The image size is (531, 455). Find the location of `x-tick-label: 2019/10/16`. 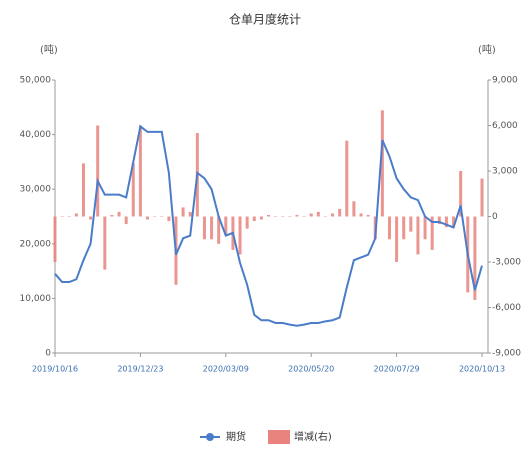

x-tick-label: 2019/10/16 is located at coordinates (55, 369).